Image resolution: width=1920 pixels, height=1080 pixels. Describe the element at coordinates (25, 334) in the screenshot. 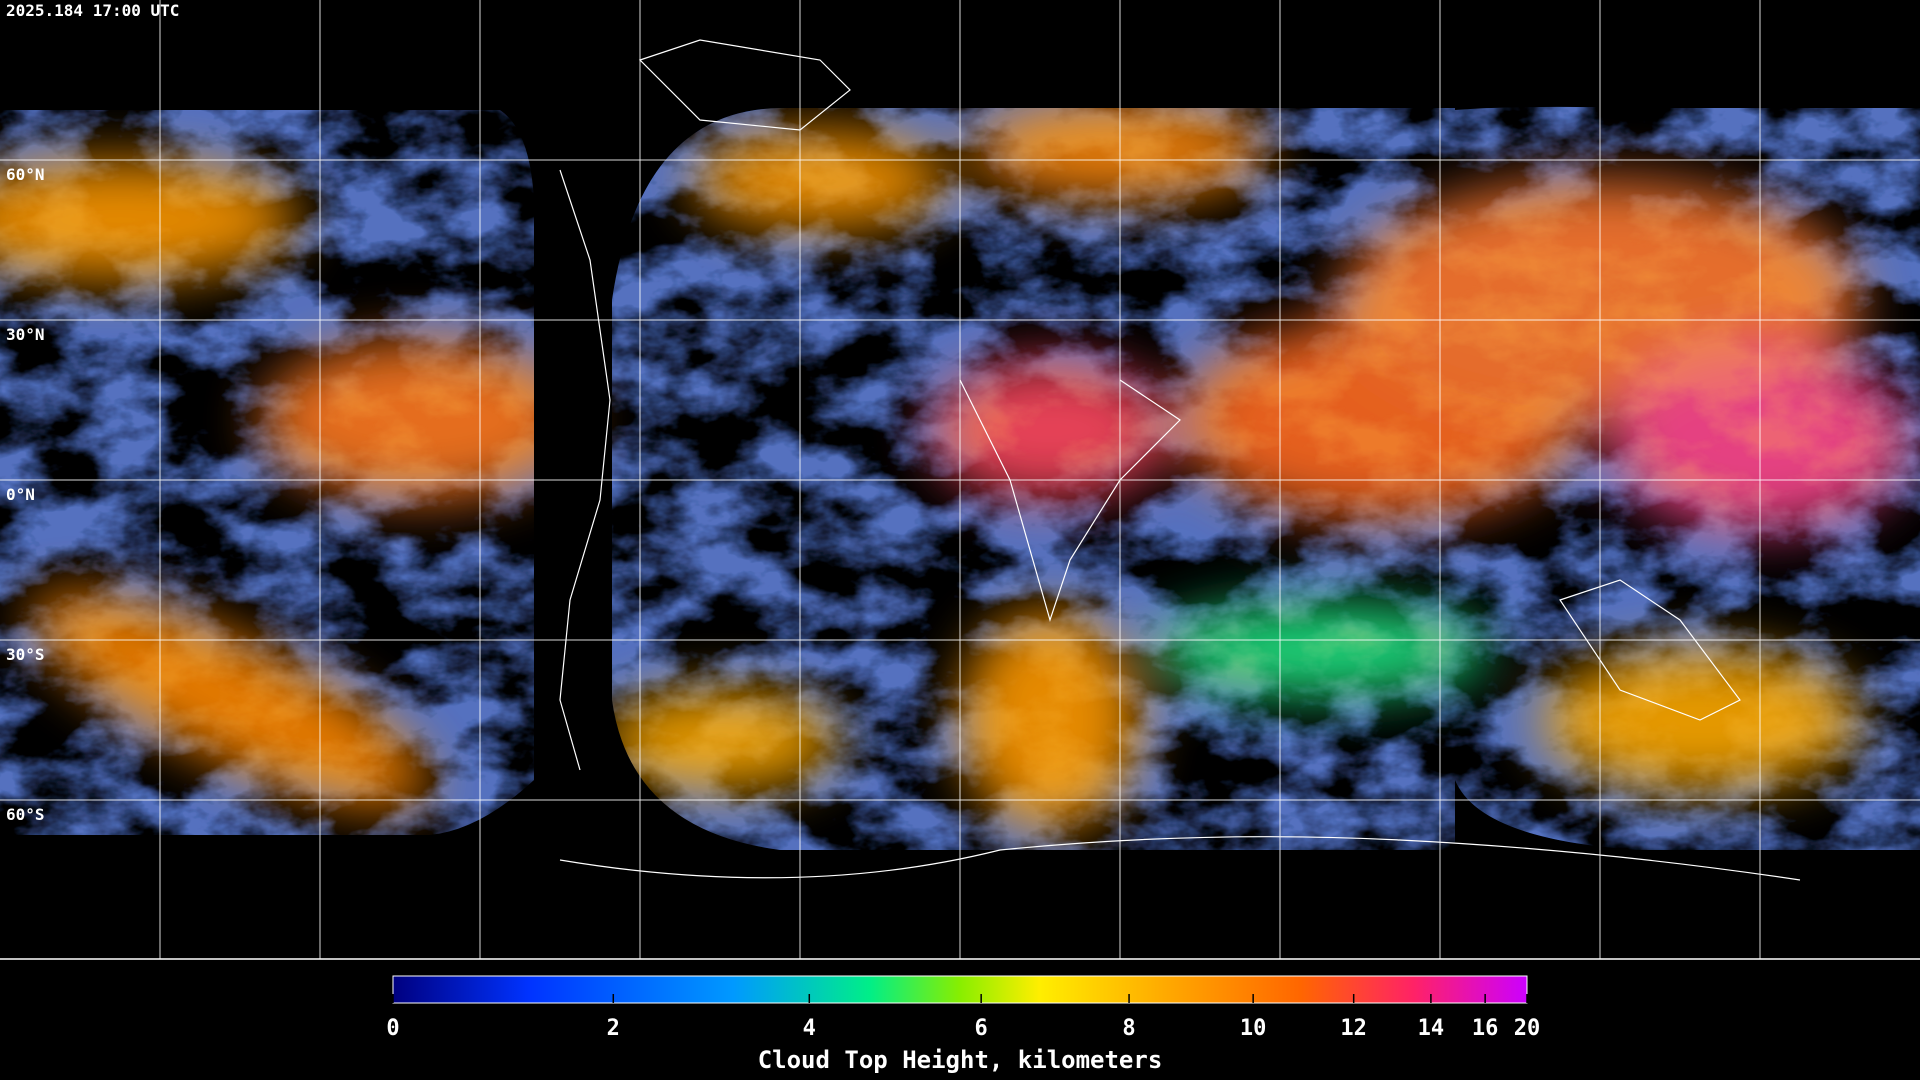

I see `latitude-label: 30°N` at that location.